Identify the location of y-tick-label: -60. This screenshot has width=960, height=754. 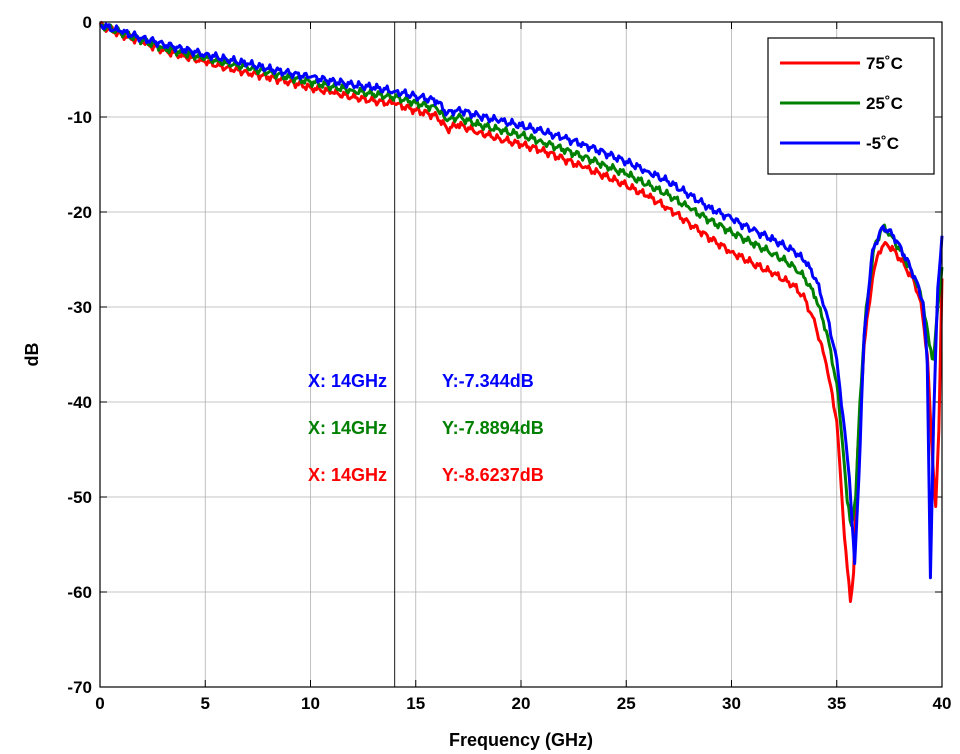
(79, 592).